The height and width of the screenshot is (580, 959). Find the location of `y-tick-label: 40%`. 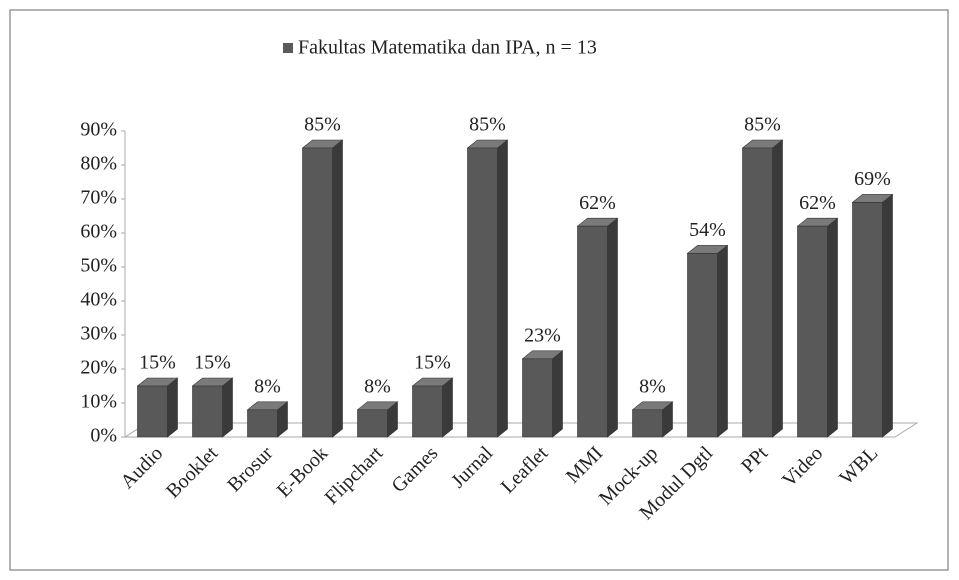

y-tick-label: 40% is located at coordinates (98, 300).